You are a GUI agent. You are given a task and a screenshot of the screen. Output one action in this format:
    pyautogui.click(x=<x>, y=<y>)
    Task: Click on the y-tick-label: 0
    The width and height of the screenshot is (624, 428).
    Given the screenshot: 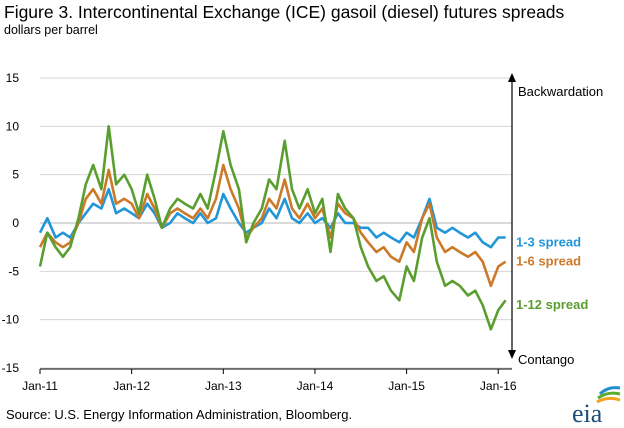 What is the action you would take?
    pyautogui.click(x=15, y=223)
    